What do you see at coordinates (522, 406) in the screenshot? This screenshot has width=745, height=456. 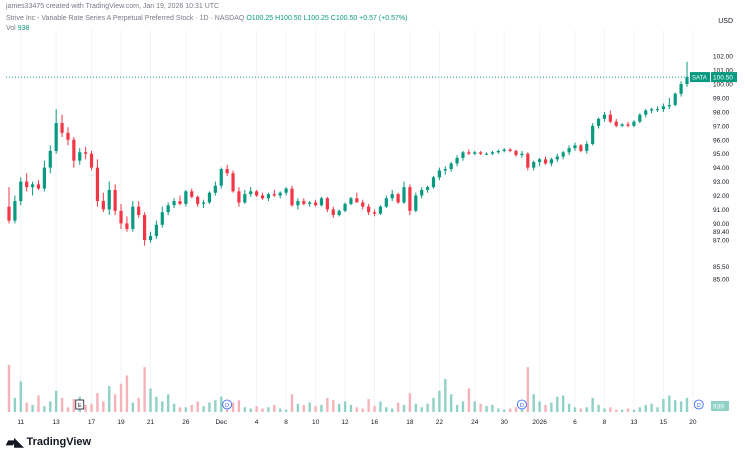 I see `event-marker-label: D` at bounding box center [522, 406].